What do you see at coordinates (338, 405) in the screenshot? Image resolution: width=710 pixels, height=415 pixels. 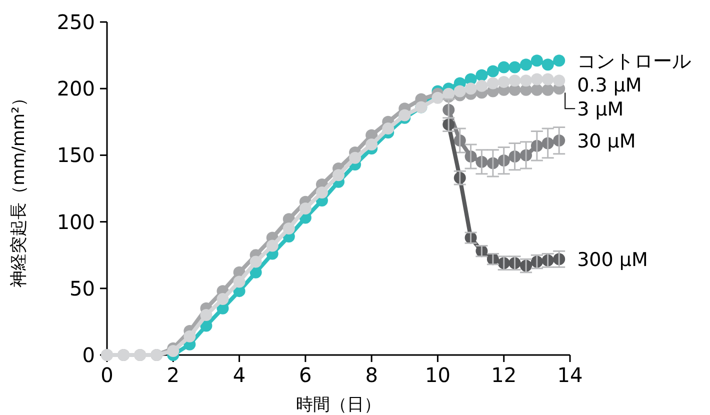 I see `x-axis-title: 時間（日）` at bounding box center [338, 405].